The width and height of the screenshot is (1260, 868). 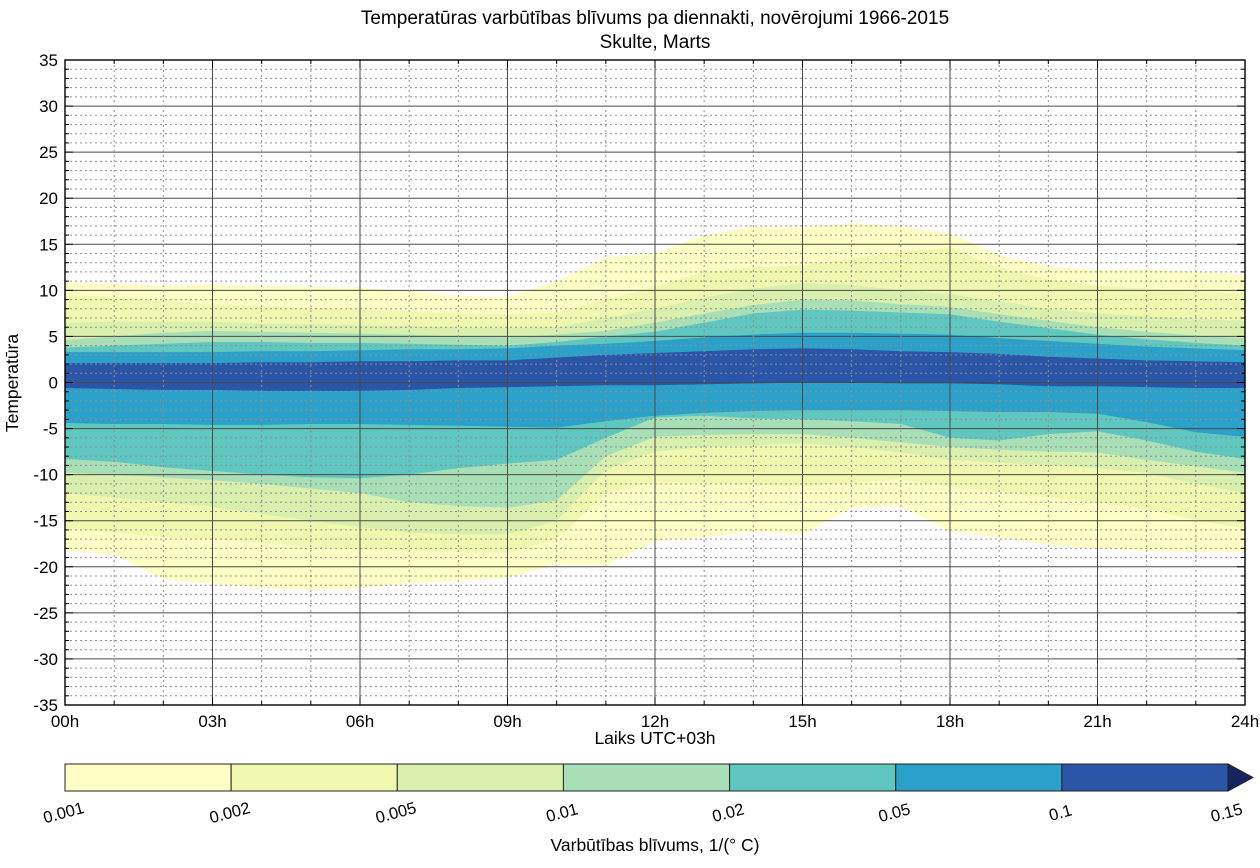 What do you see at coordinates (1145, 777) in the screenshot?
I see `colorbar-segment-0.1` at bounding box center [1145, 777].